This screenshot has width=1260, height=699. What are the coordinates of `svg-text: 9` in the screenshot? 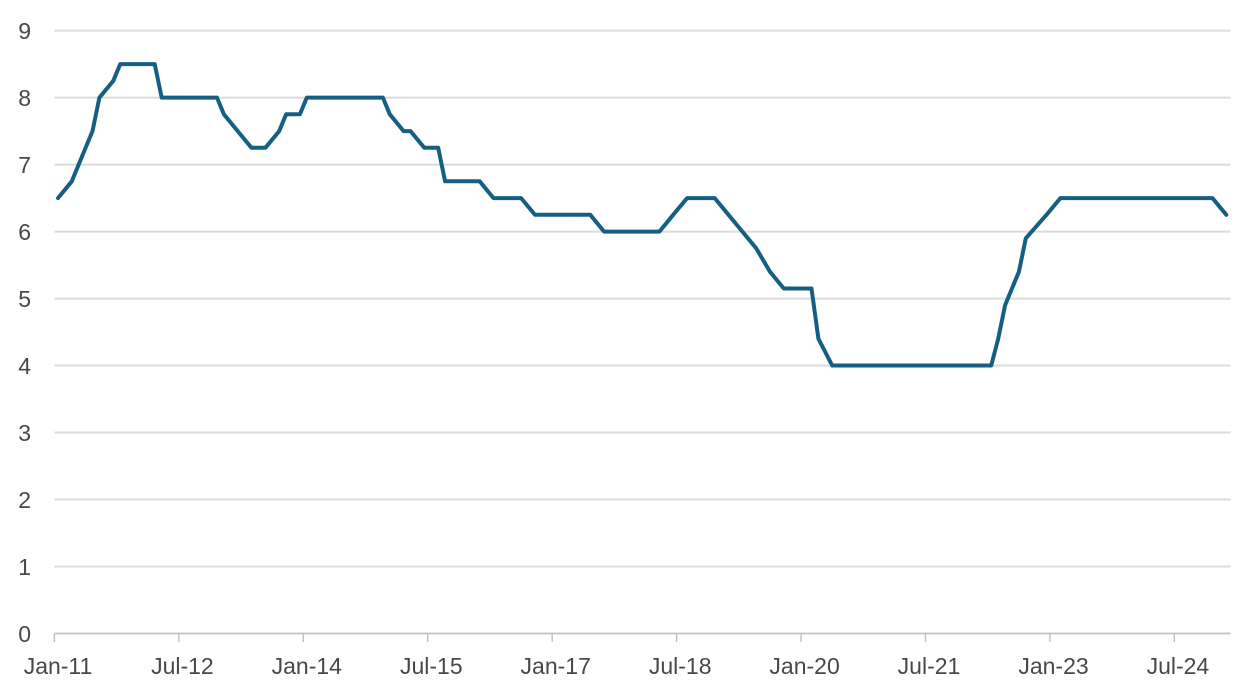 It's located at (24, 31).